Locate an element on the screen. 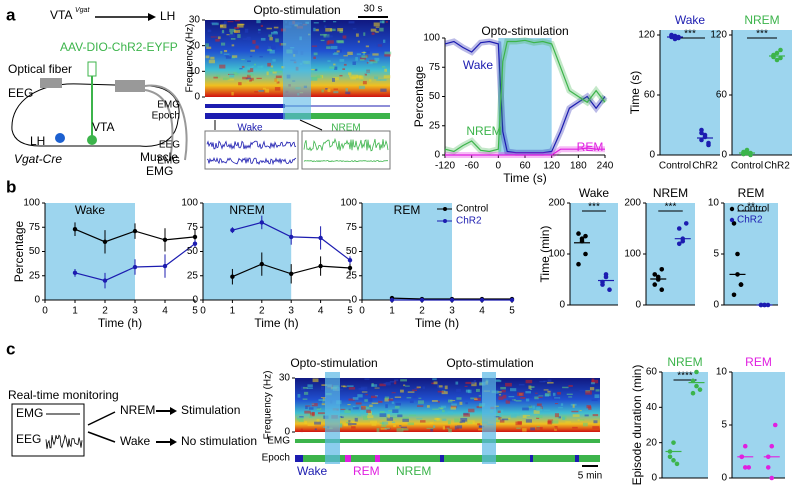  y-tick-label: 100 is located at coordinates (632, 254).